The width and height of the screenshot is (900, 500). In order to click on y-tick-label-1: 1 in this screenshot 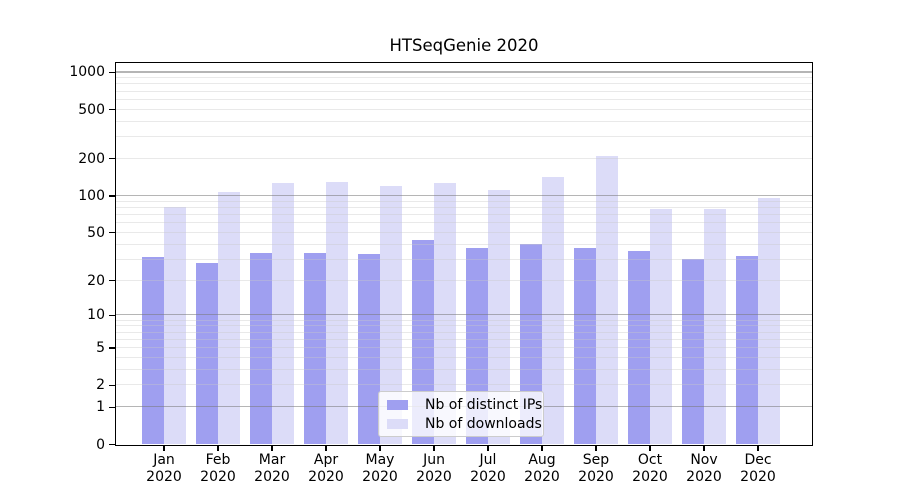, I will do `click(100, 407)`.